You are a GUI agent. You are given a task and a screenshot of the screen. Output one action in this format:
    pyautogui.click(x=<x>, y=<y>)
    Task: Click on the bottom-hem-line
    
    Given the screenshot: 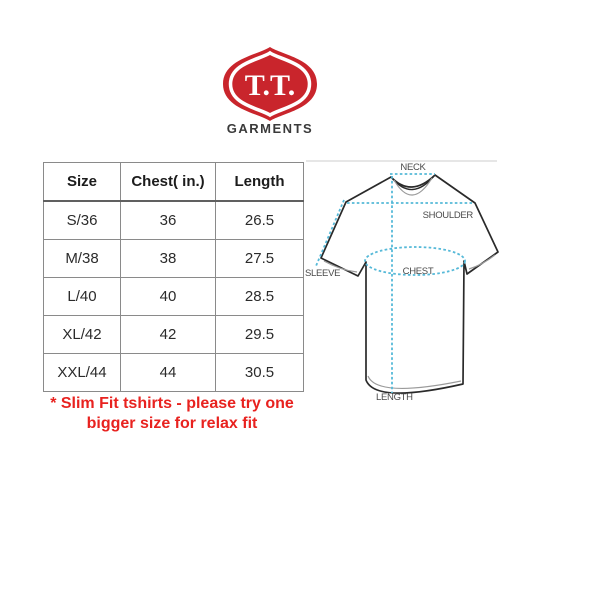 What is the action you would take?
    pyautogui.click(x=414, y=382)
    